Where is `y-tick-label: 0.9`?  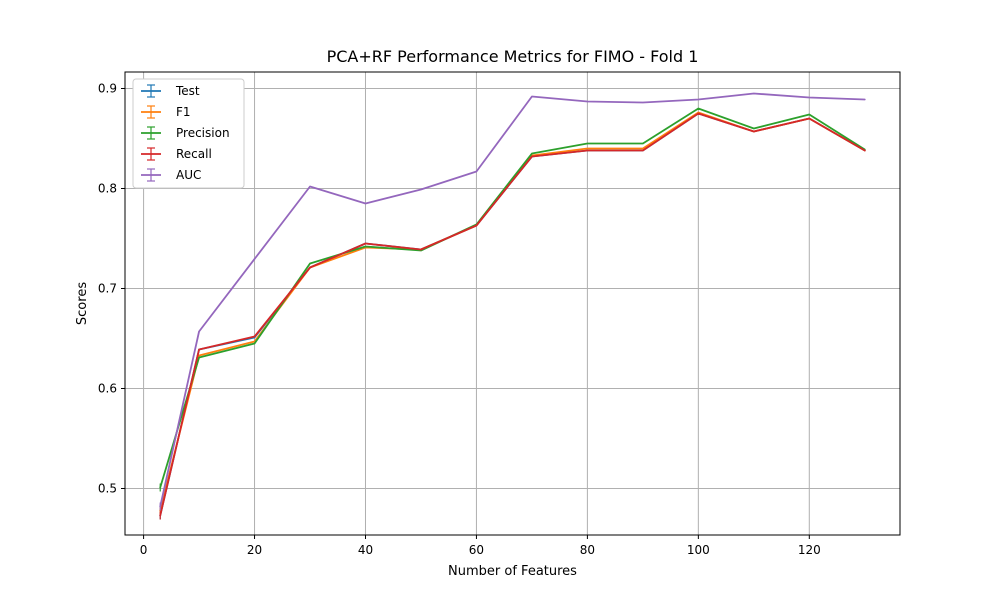 y-tick-label: 0.9 is located at coordinates (107, 89).